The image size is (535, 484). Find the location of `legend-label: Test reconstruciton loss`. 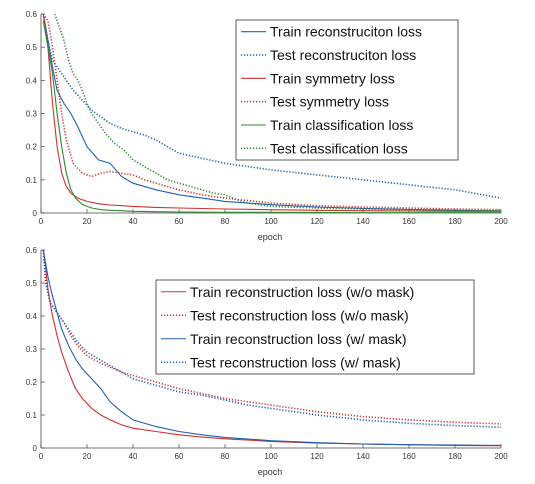

legend-label: Test reconstruciton loss is located at coordinates (343, 55).